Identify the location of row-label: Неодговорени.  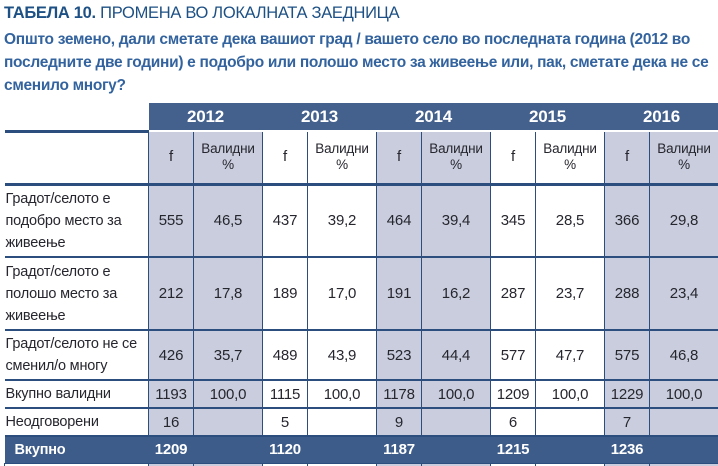
(77, 422).